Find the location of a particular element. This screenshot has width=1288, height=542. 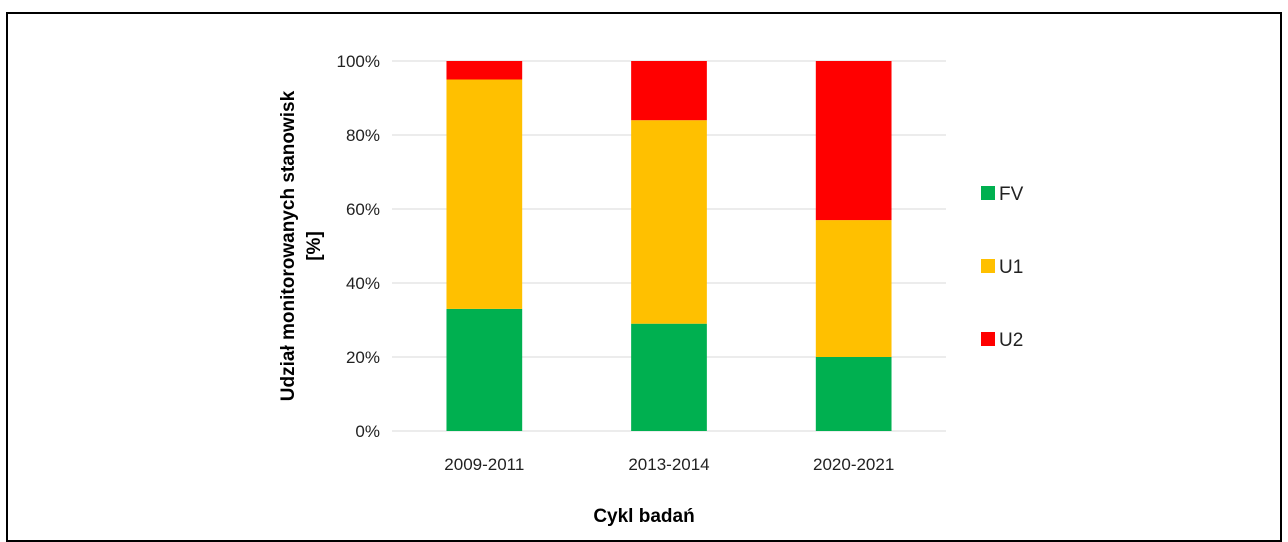

x-axis-title: Cykl badań is located at coordinates (643, 516).